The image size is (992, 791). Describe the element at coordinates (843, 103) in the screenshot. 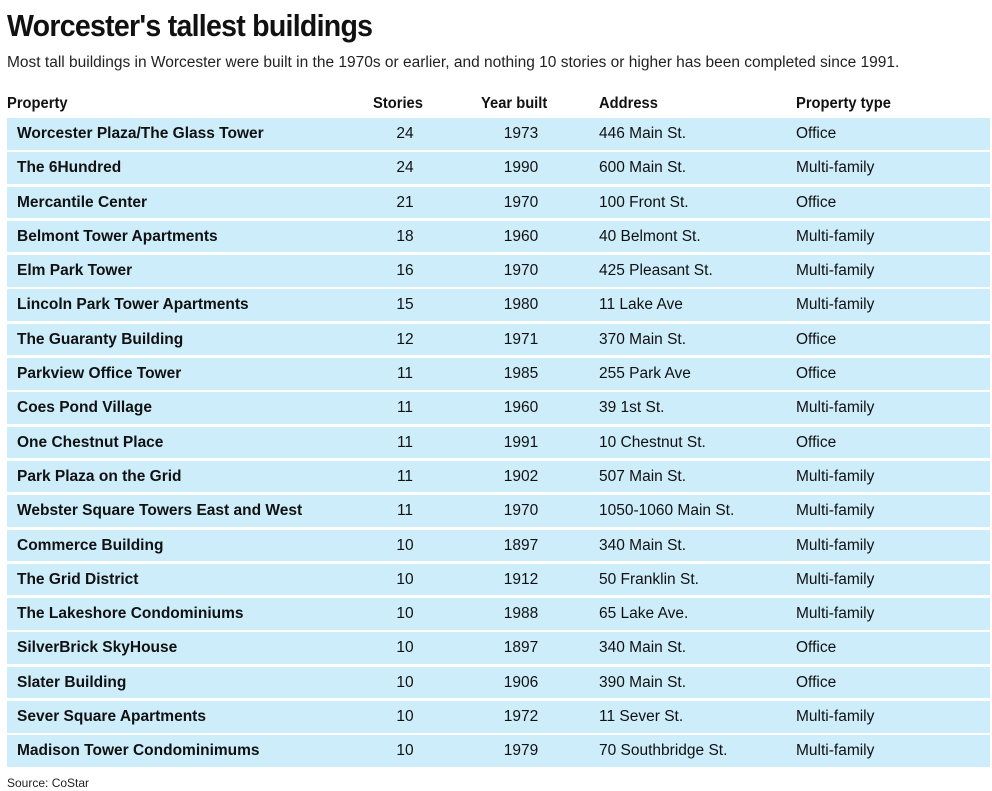

I see `header-property-type: Property type` at that location.